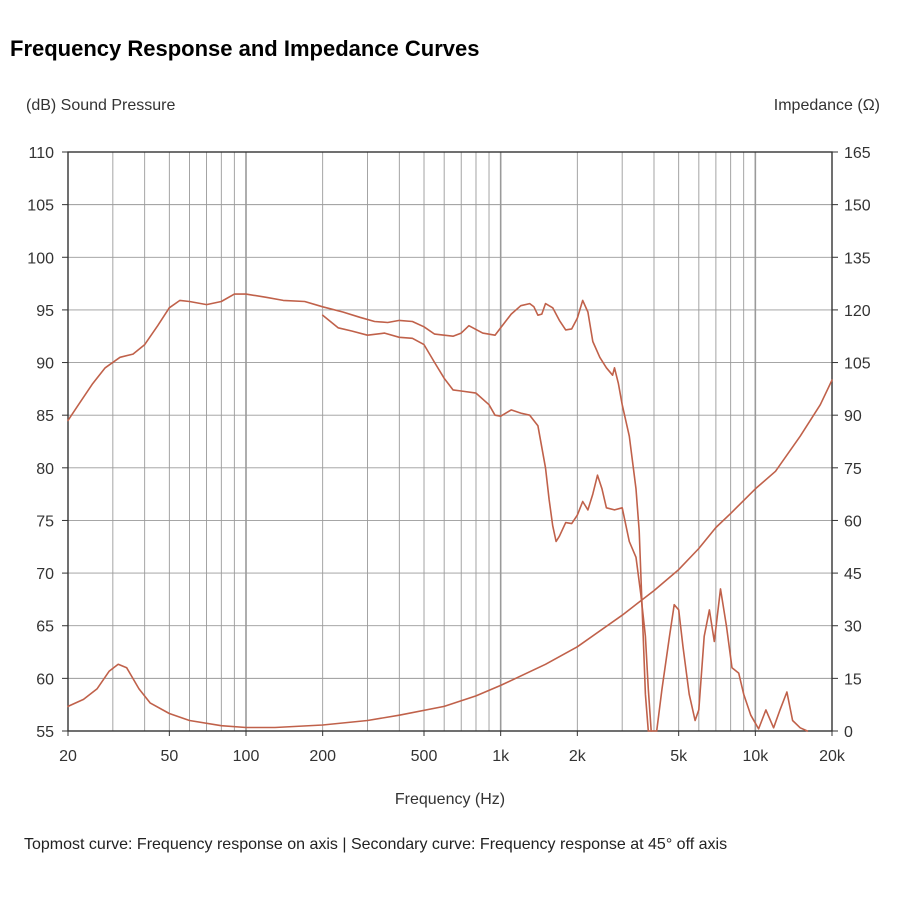  I want to click on y-tick-label-right: 105, so click(857, 364).